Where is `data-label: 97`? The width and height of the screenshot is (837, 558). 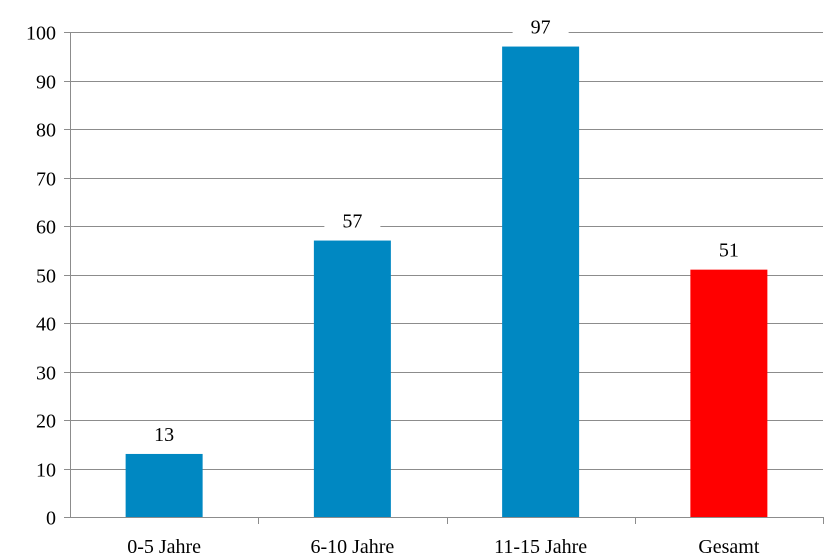 data-label: 97 is located at coordinates (541, 28).